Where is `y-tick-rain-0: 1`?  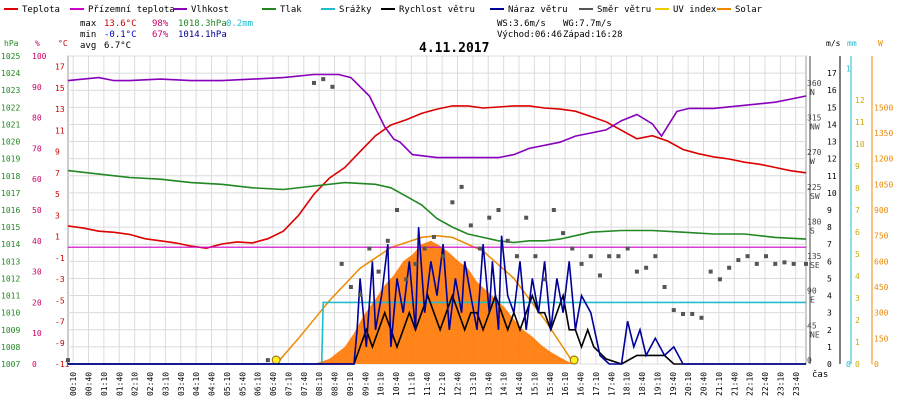 y-tick-rain-0: 1 is located at coordinates (848, 68).